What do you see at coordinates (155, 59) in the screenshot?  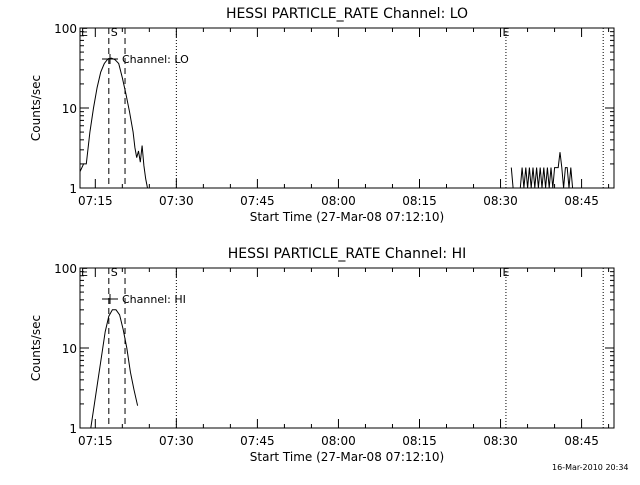 I see `legend-label: Channel: LO` at bounding box center [155, 59].